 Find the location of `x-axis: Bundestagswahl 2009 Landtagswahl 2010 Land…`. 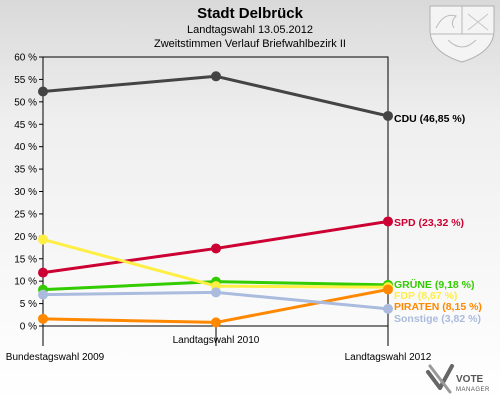

x-axis: Bundestagswahl 2009 Landtagswahl 2010 Land… is located at coordinates (219, 344).